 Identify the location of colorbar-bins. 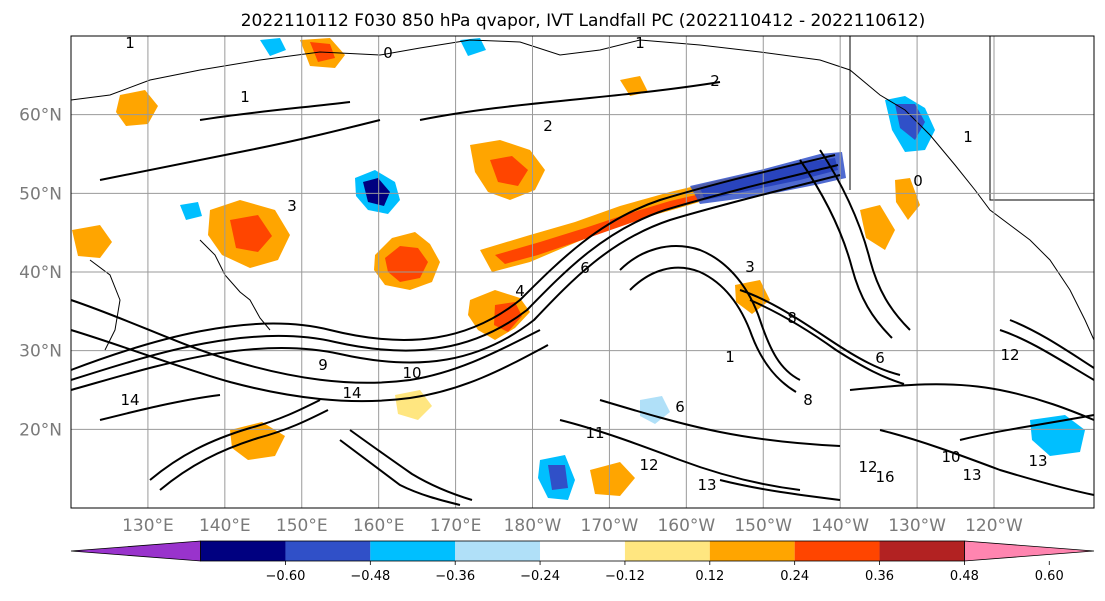
(582, 551).